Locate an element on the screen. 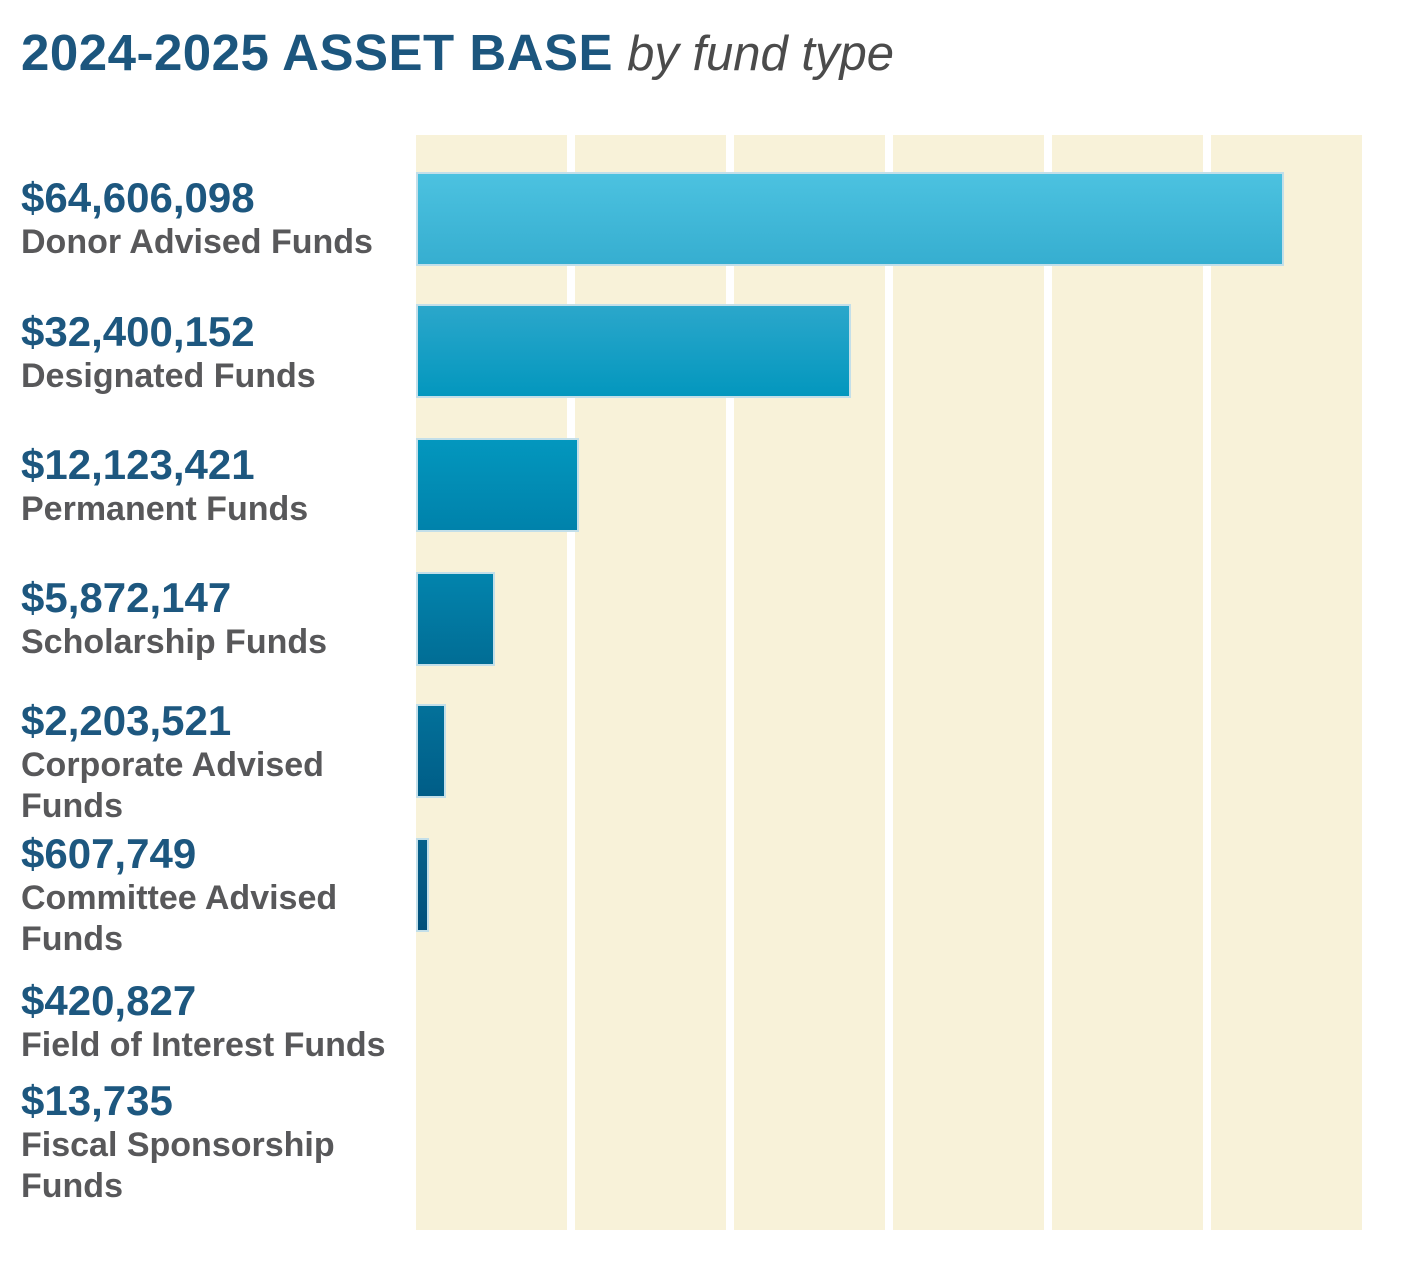 Image resolution: width=1414 pixels, height=1273 pixels. bar-category-label: Designated Funds is located at coordinates (168, 376).